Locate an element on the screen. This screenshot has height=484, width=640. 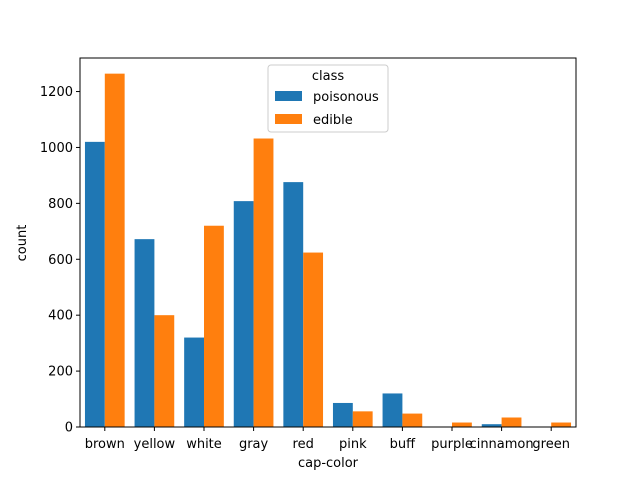
bar-poisonous-red is located at coordinates (293, 304).